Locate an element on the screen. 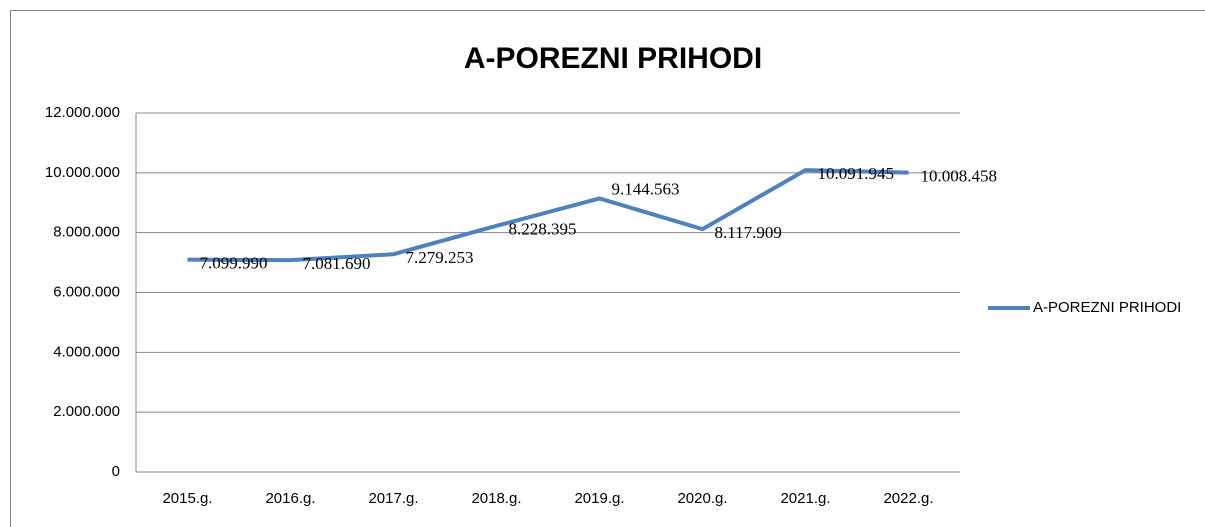 The height and width of the screenshot is (527, 1205). y-tick-label: 0 is located at coordinates (116, 471).